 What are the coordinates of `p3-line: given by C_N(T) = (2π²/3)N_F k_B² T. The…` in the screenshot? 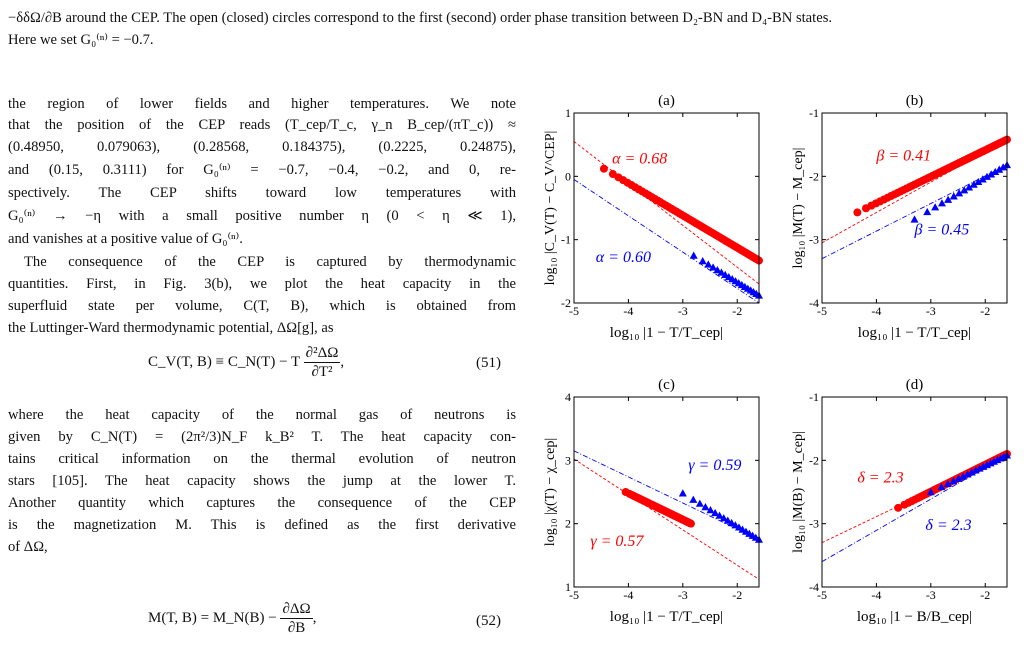 It's located at (262, 437).